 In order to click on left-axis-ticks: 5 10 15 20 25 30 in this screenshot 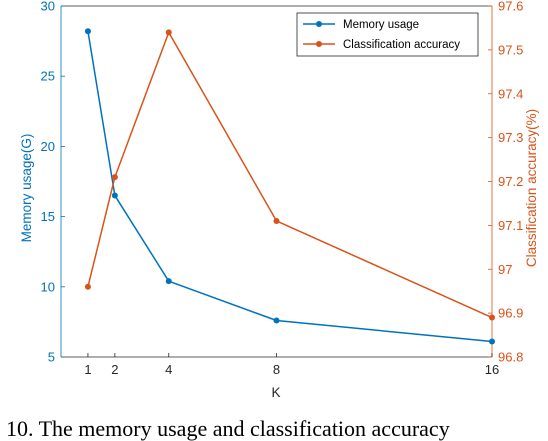, I will do `click(53, 182)`.